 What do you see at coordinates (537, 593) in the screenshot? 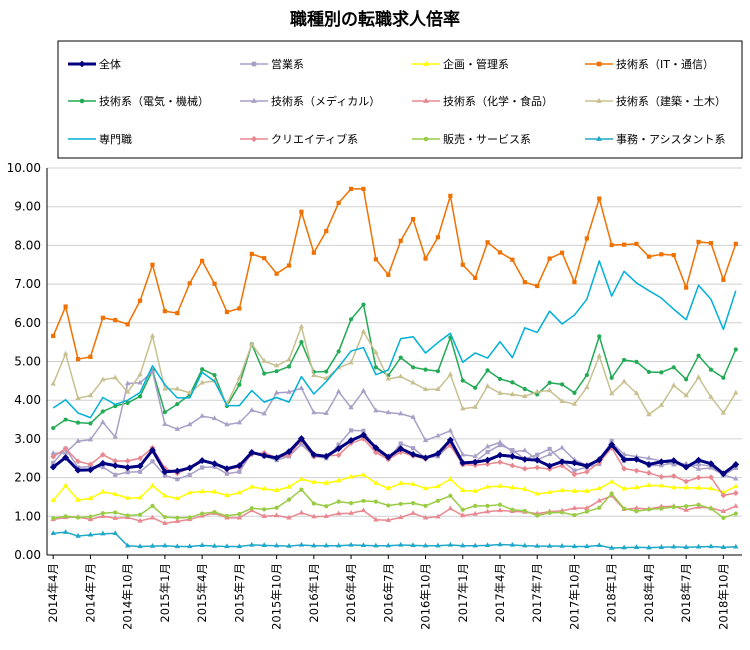
I see `x-tick-label: 2017年7月` at bounding box center [537, 593].